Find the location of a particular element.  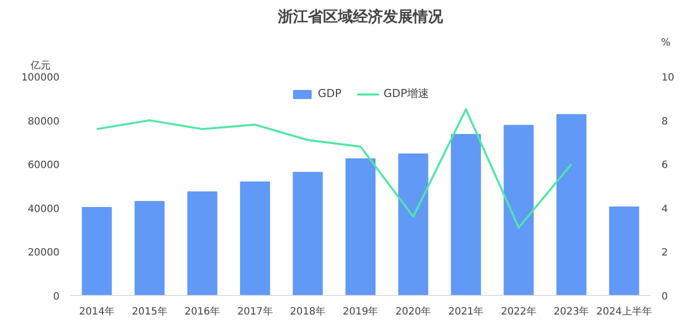

x-tick-label: 2016年 is located at coordinates (202, 312).